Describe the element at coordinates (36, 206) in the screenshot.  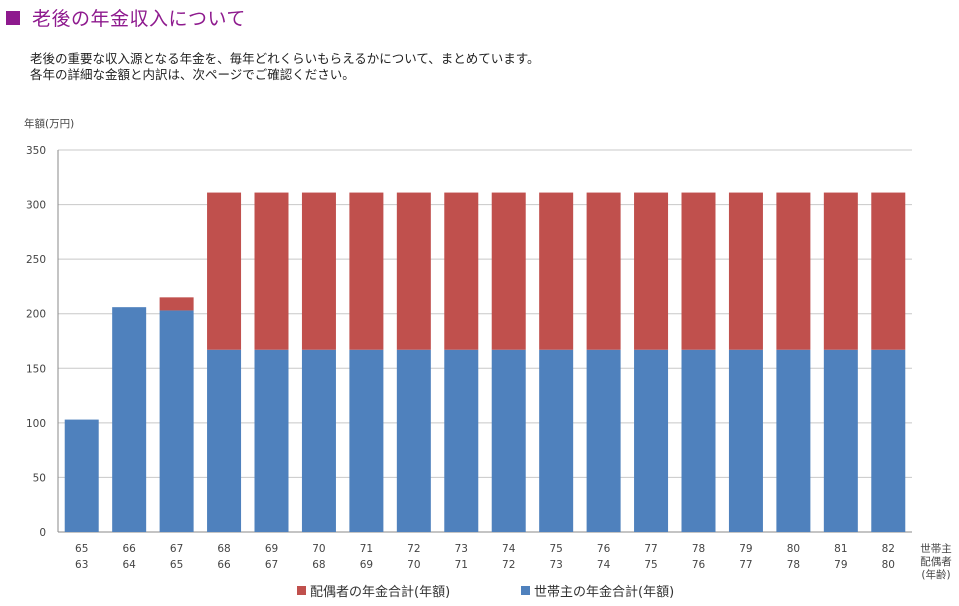
I see `y-tick-label: 300` at that location.